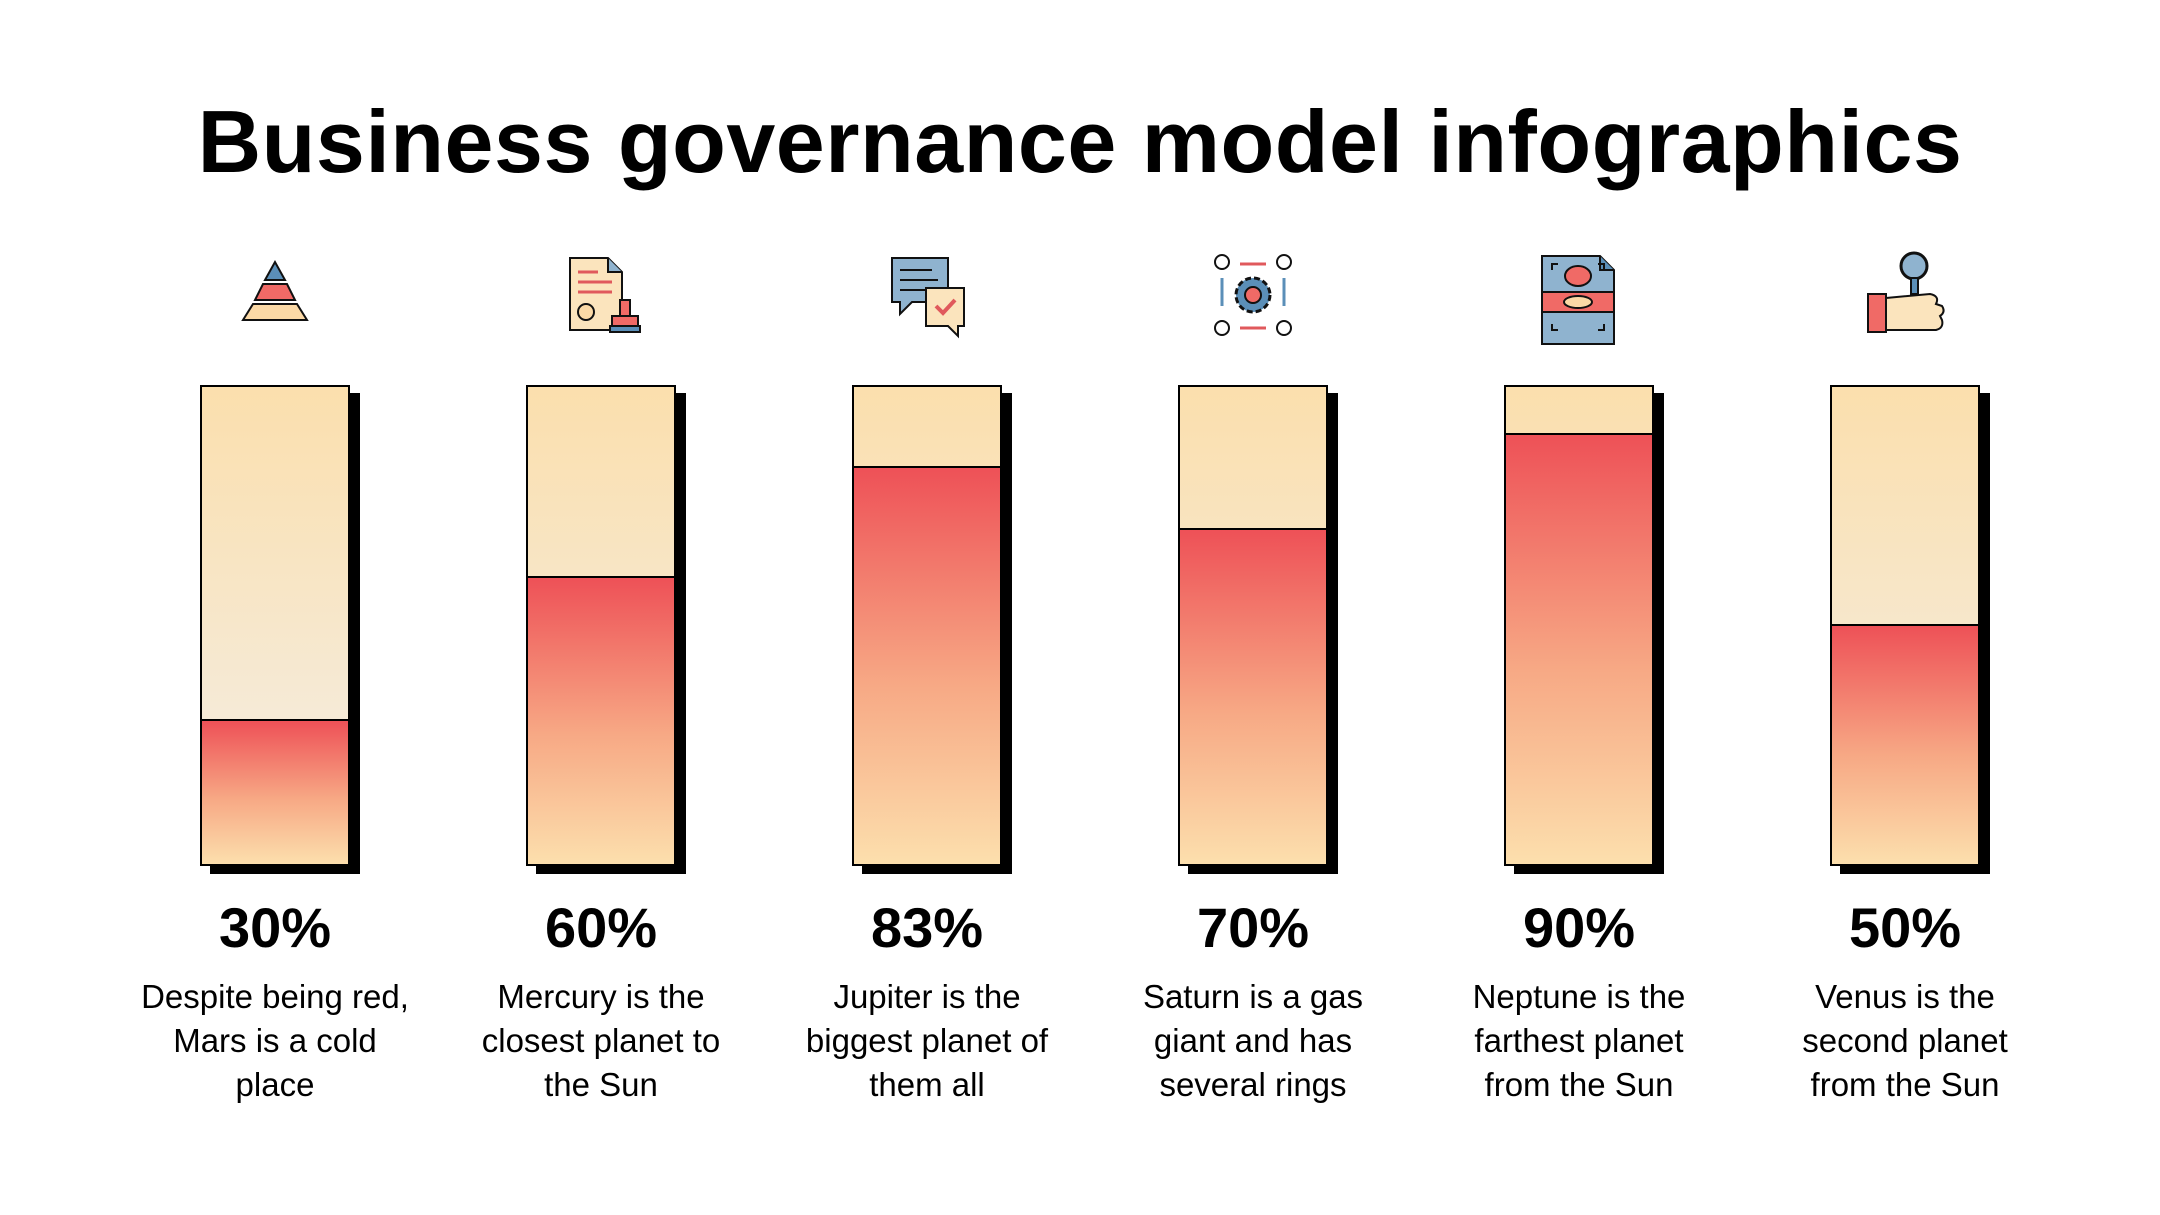 This screenshot has width=2160, height=1215. Describe the element at coordinates (1080, 141) in the screenshot. I see `page-title: Business governance model infographics` at that location.